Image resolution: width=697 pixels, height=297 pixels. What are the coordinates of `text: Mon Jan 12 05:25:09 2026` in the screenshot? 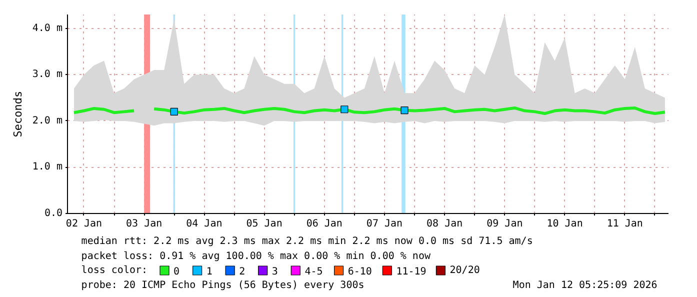 It's located at (585, 285).